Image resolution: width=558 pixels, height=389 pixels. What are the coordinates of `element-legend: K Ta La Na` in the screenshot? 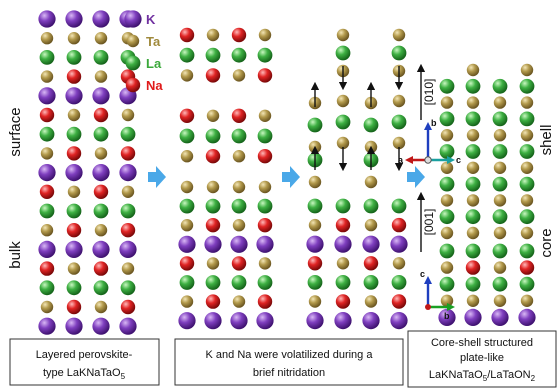 It's located at (143, 51).